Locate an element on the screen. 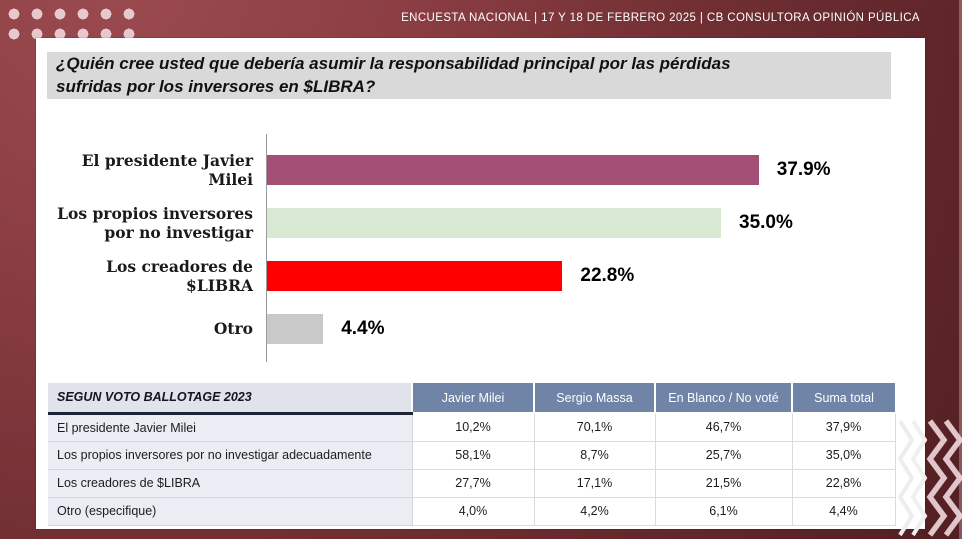 This screenshot has width=962, height=539. table-cell-value: 4,4% is located at coordinates (843, 511).